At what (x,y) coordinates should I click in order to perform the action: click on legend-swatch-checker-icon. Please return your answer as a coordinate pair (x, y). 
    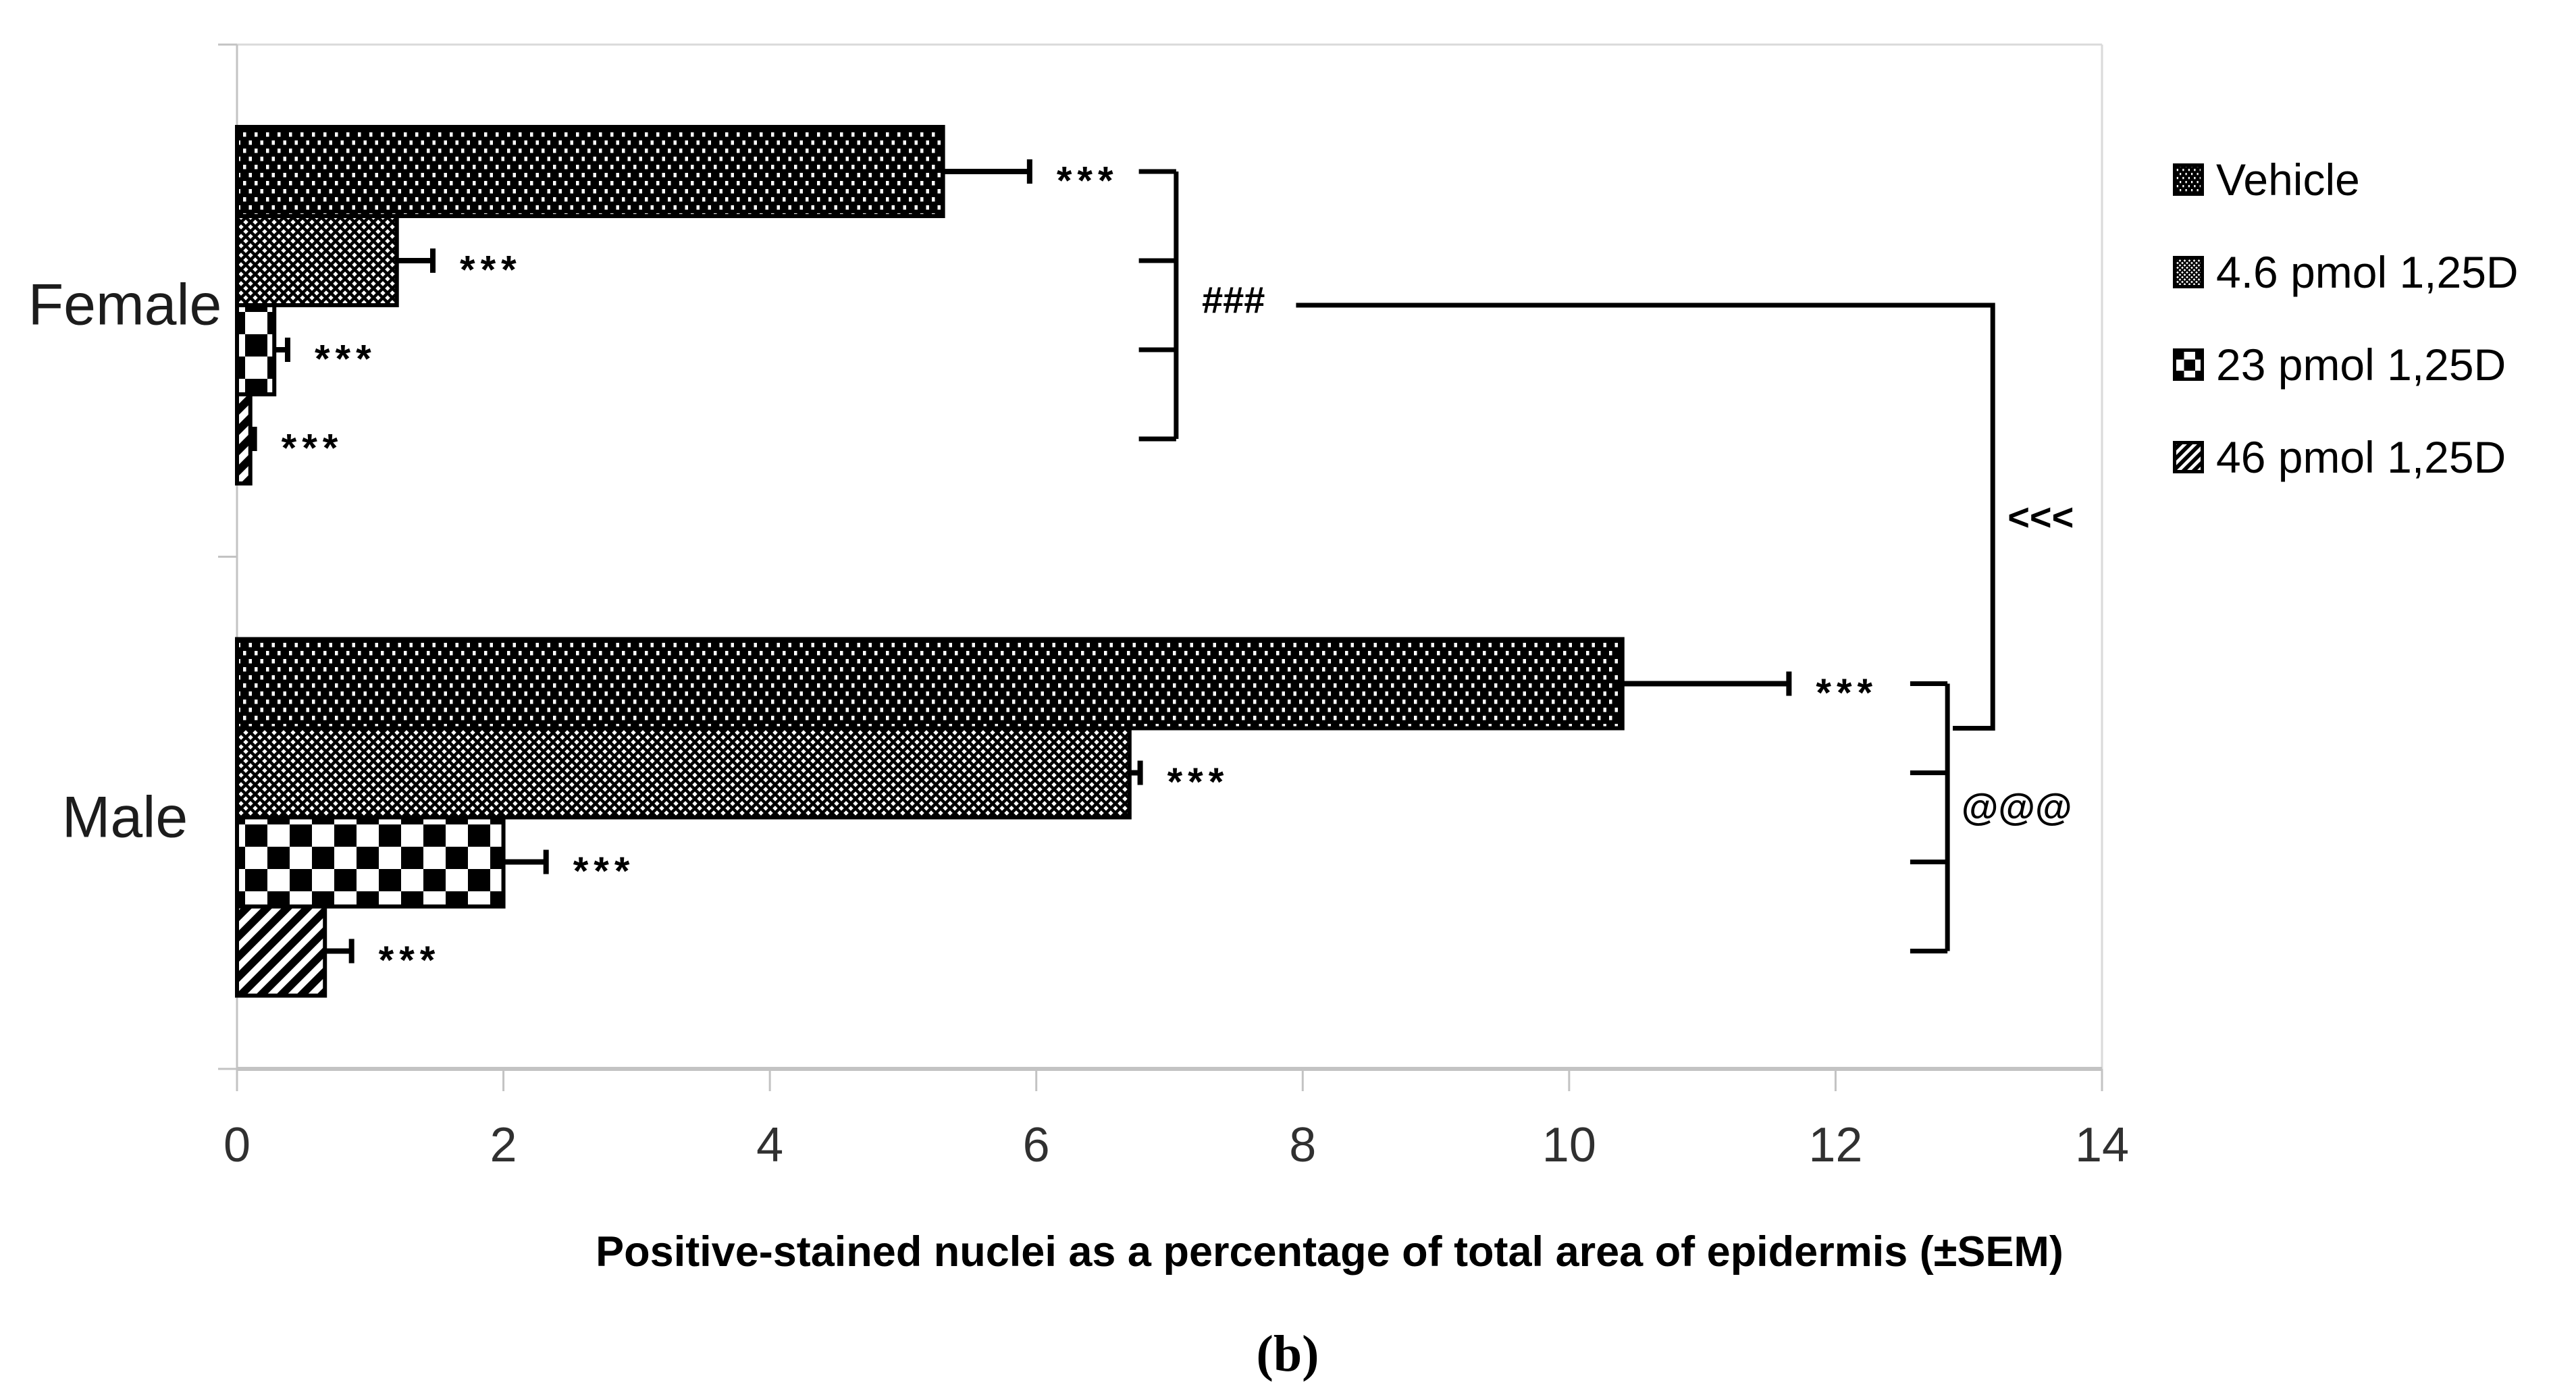
    Looking at the image, I should click on (2188, 364).